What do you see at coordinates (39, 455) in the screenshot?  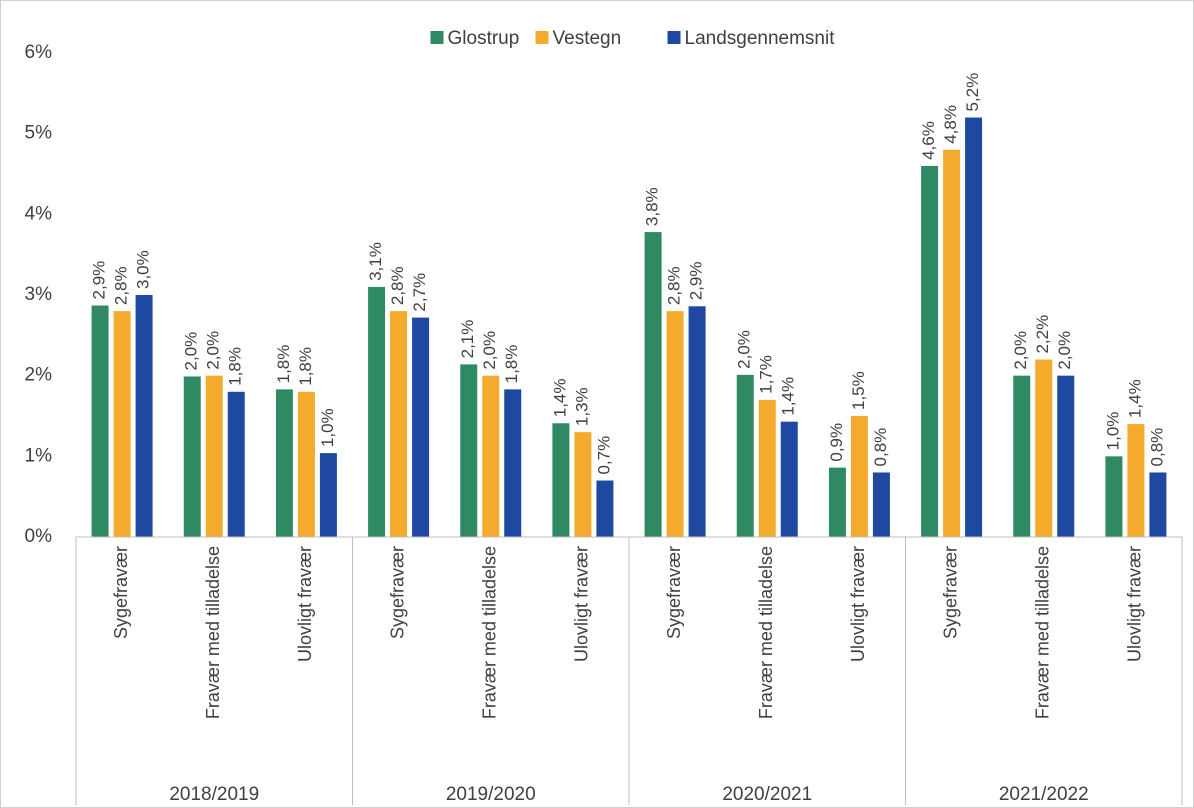 I see `y-tick-label: 1%` at bounding box center [39, 455].